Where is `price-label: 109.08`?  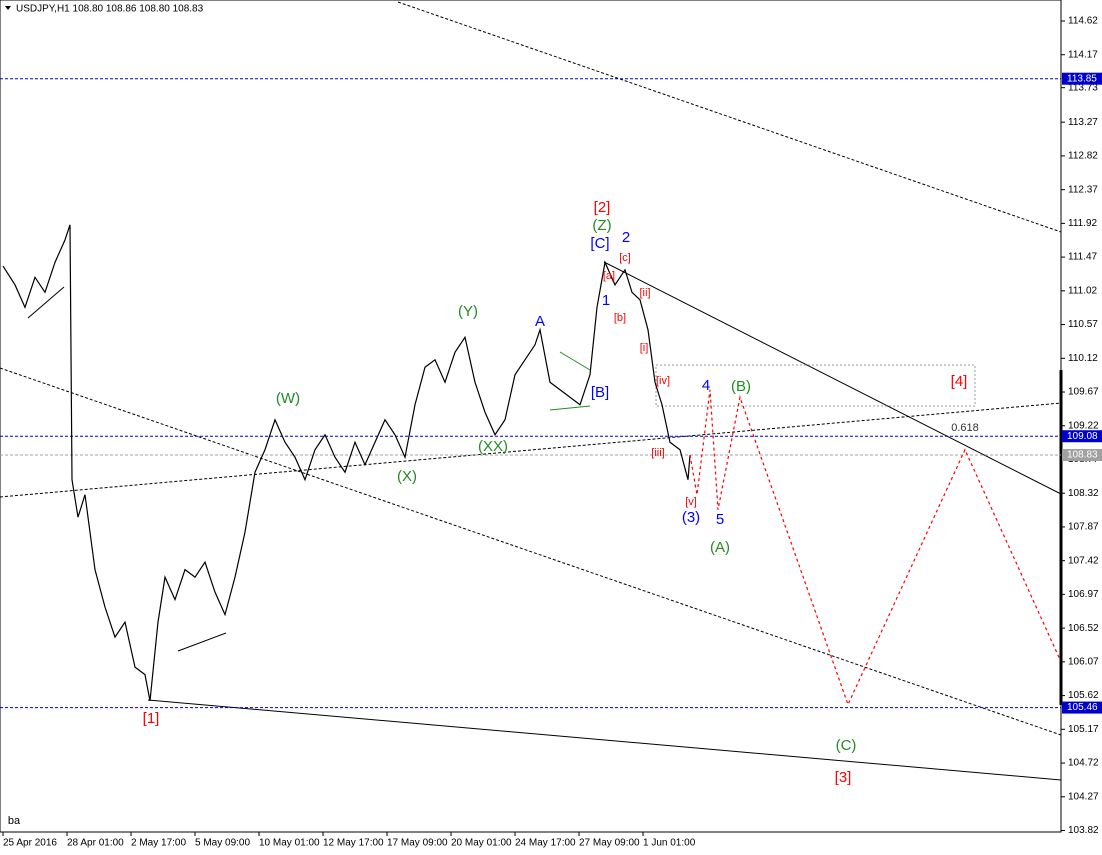
price-label: 109.08 is located at coordinates (1082, 436).